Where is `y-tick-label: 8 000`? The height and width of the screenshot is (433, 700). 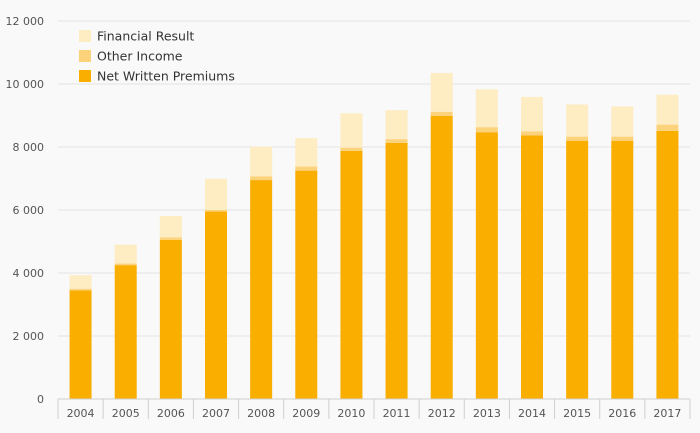 y-tick-label: 8 000 is located at coordinates (29, 147).